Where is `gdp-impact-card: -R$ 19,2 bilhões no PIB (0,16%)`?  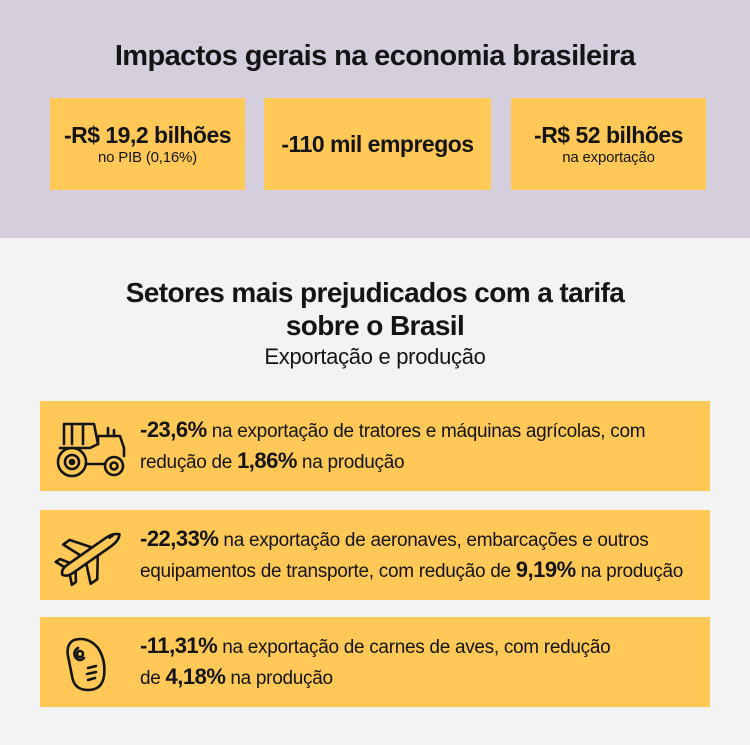
gdp-impact-card: -R$ 19,2 bilhões no PIB (0,16%) is located at coordinates (147, 144).